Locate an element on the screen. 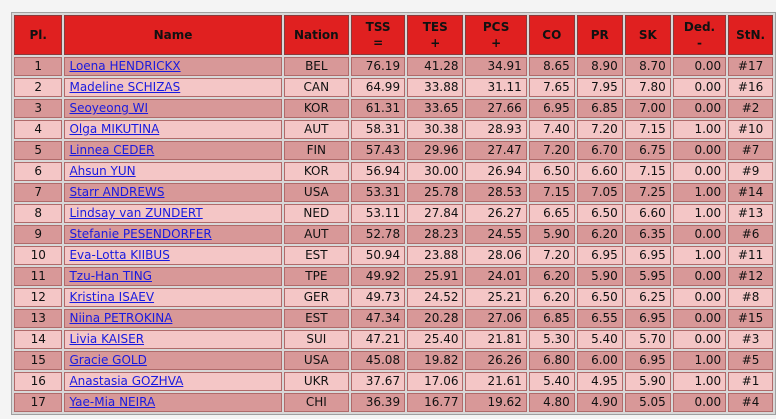 This screenshot has width=776, height=419. pcs-cell: 21.81 is located at coordinates (496, 339).